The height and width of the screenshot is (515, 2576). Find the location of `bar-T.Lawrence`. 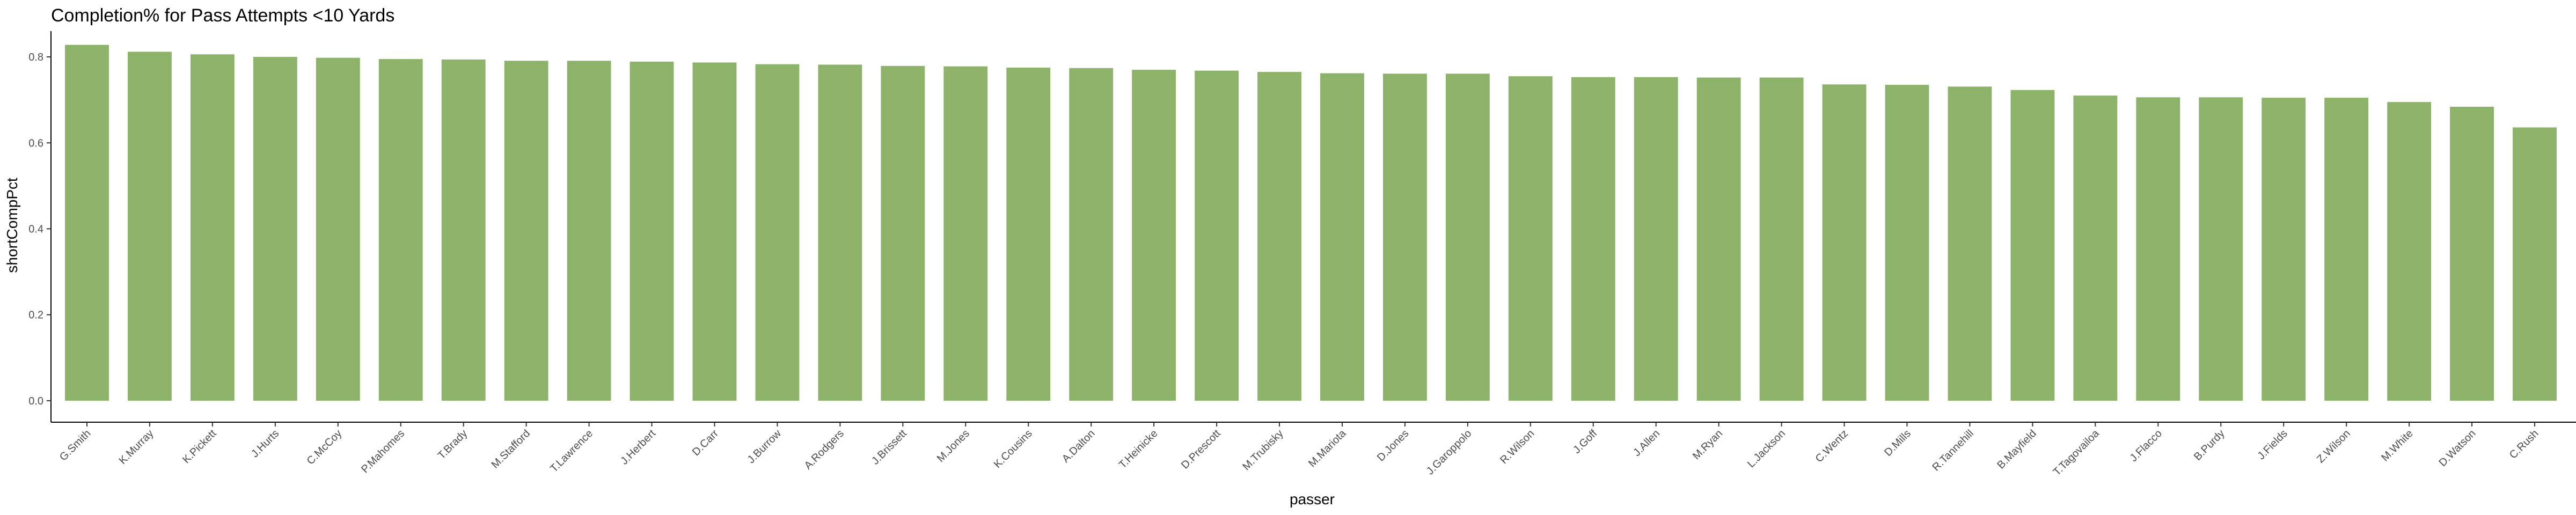

bar-T.Lawrence is located at coordinates (589, 231).